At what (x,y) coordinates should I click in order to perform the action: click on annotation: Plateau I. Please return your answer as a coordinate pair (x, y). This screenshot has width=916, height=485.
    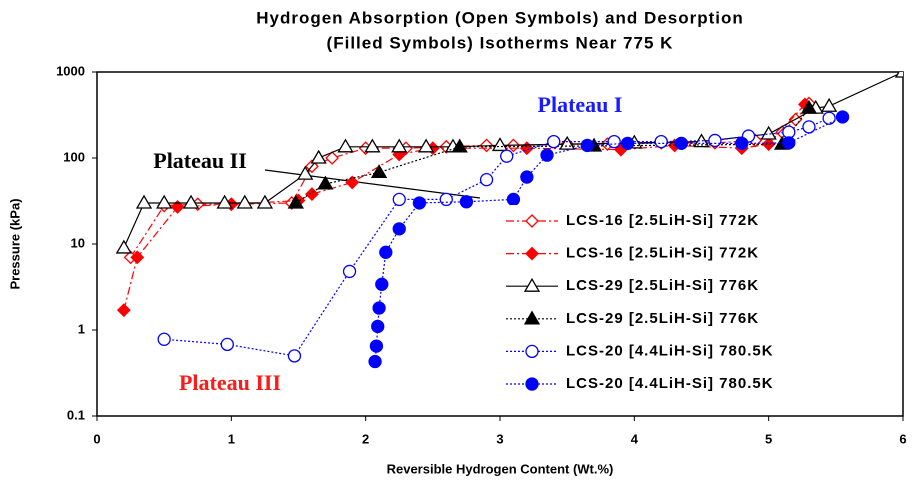
    Looking at the image, I should click on (580, 104).